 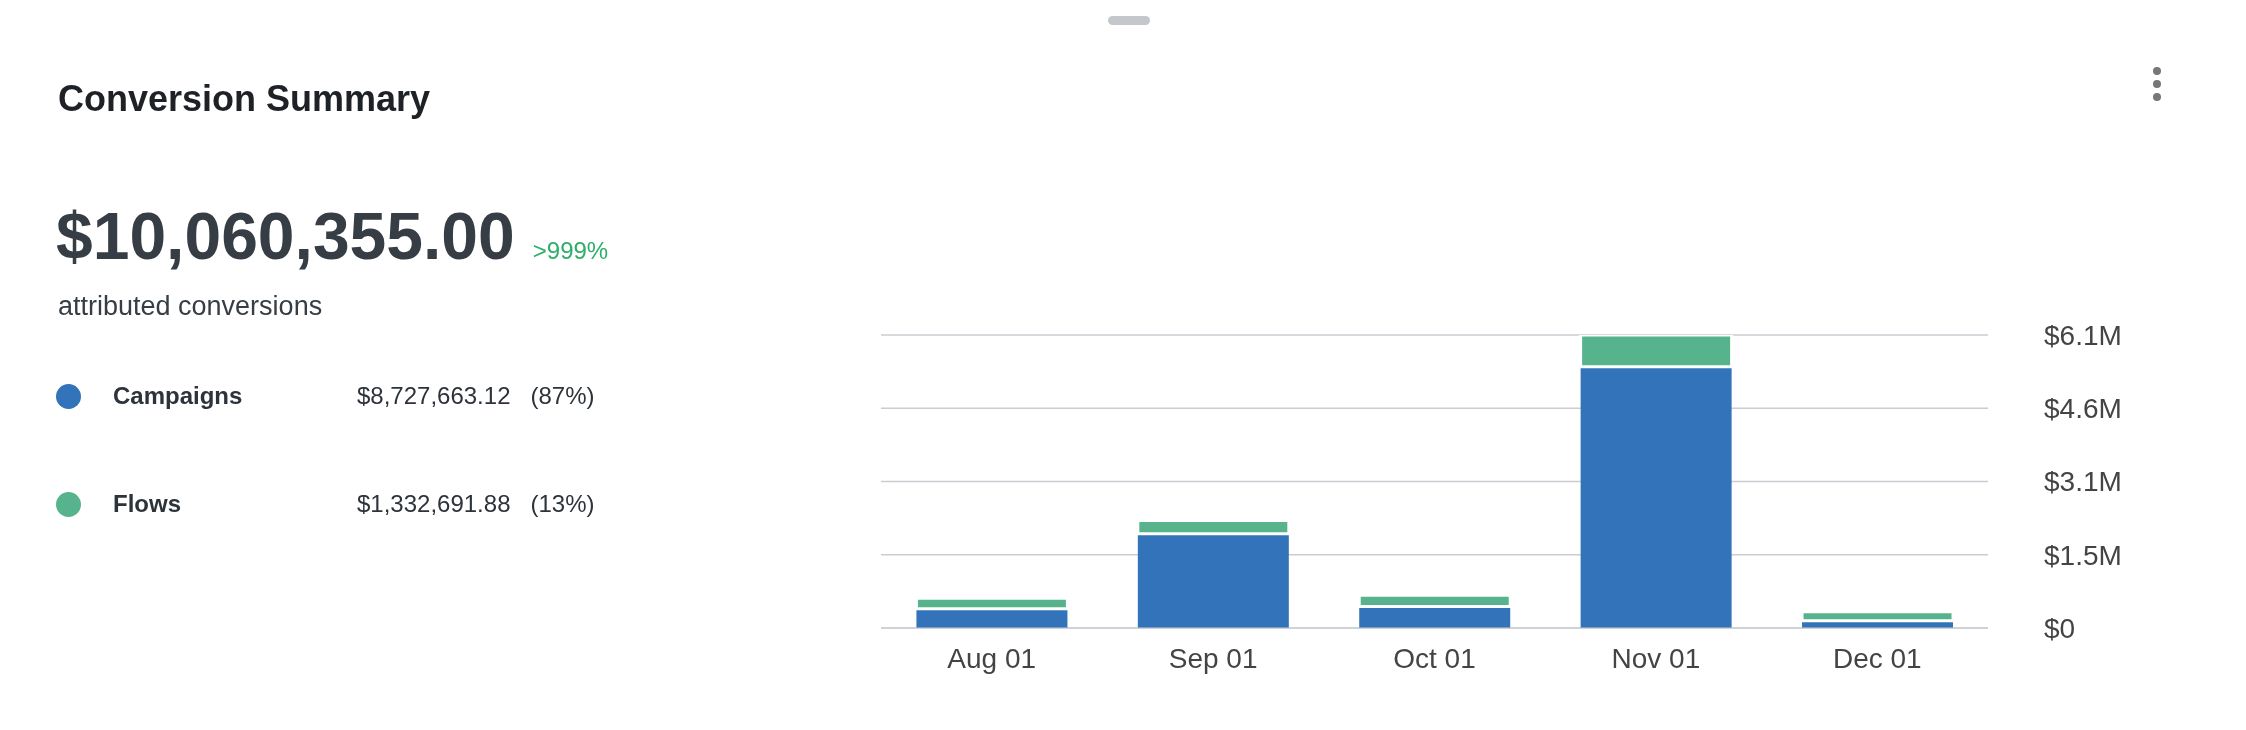 I want to click on text: >999%, so click(x=570, y=251).